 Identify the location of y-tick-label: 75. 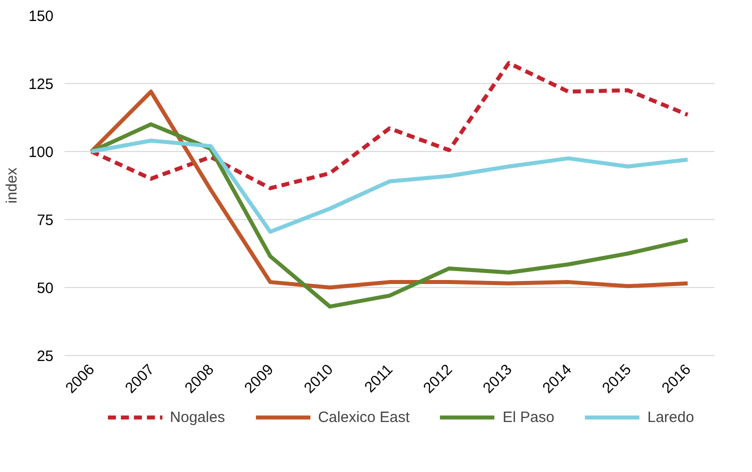
(45, 220).